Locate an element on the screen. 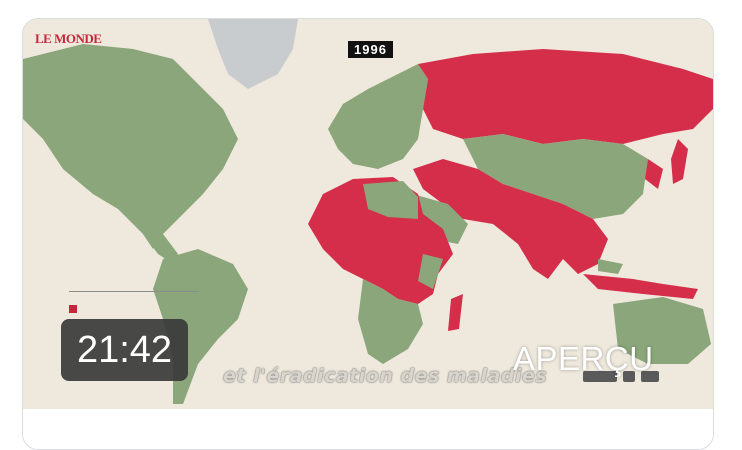  partner-logos is located at coordinates (621, 376).